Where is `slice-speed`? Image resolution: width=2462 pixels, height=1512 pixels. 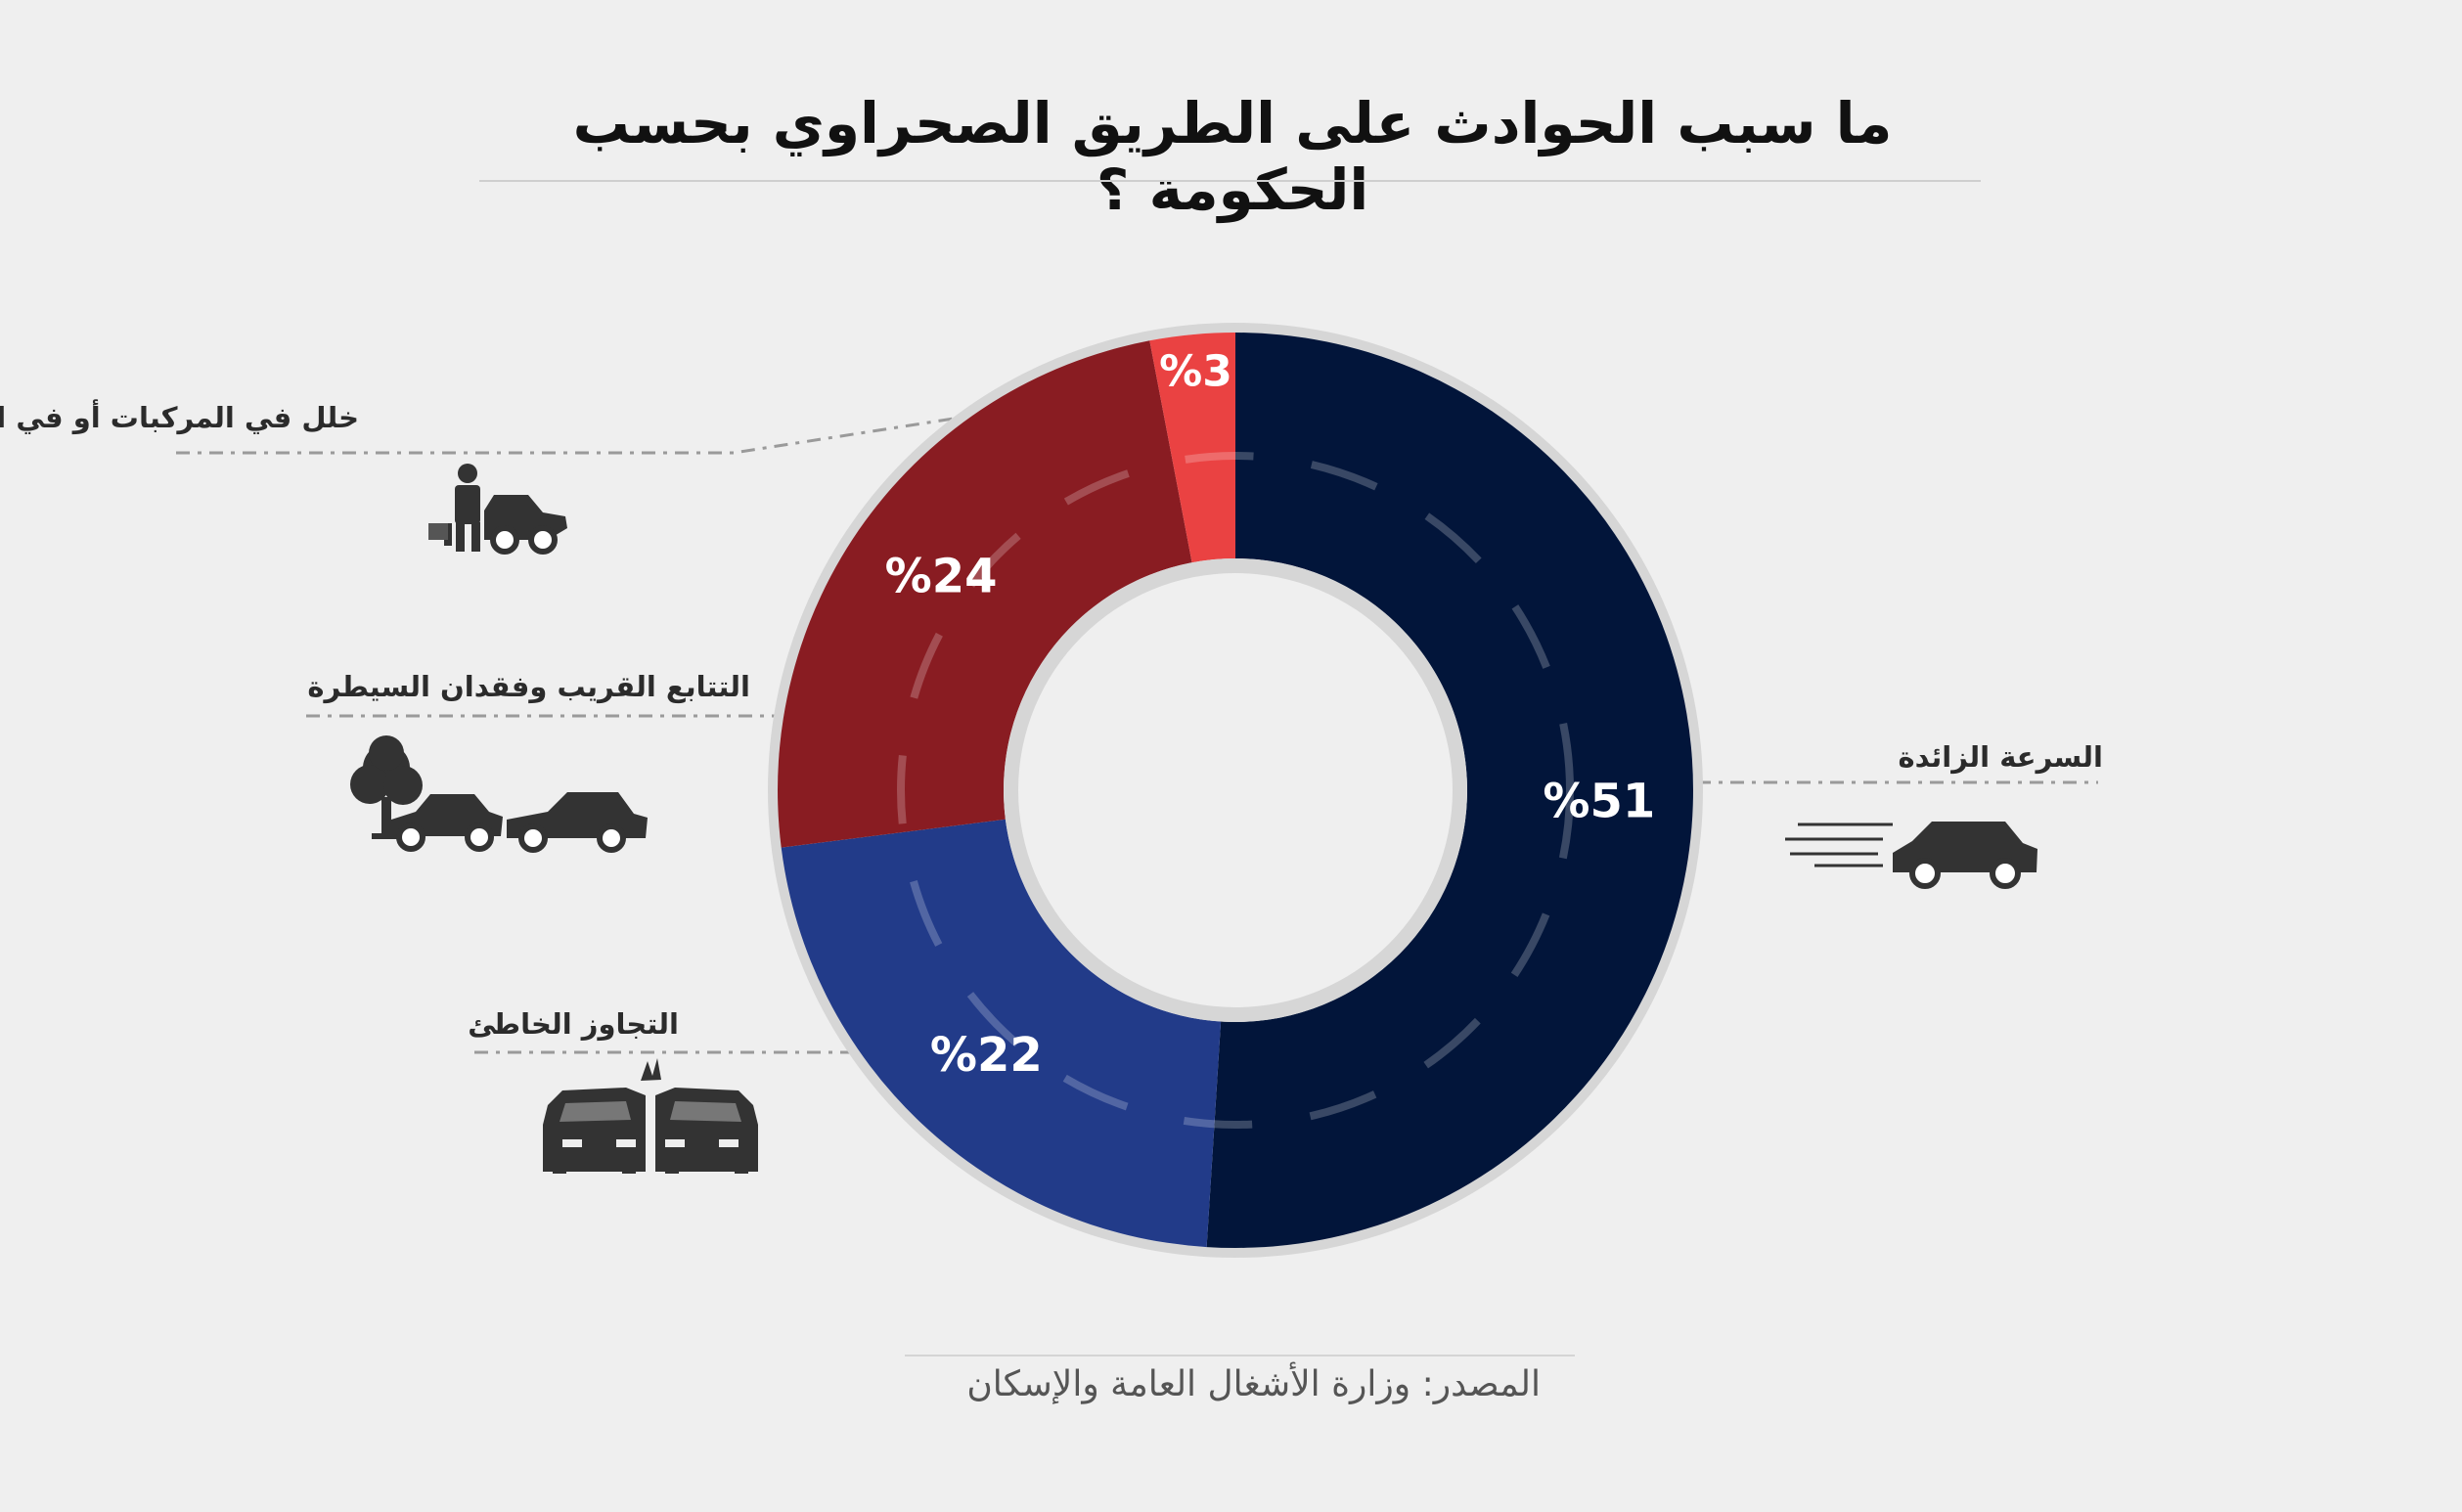
slice-speed is located at coordinates (1449, 791).